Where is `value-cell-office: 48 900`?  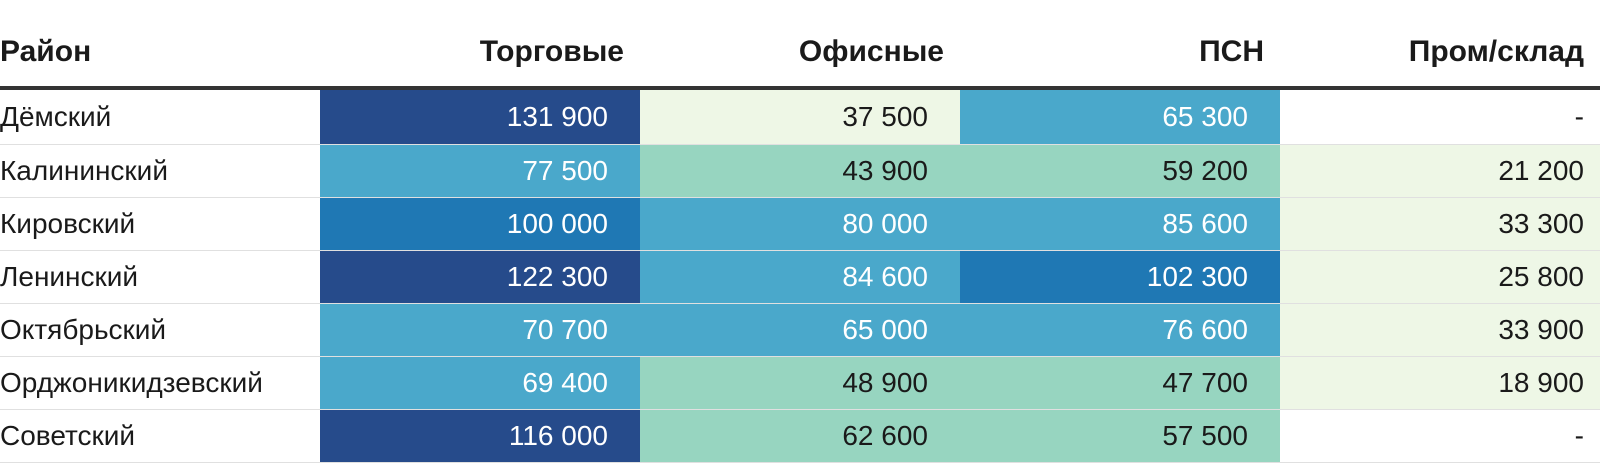 value-cell-office: 48 900 is located at coordinates (800, 383).